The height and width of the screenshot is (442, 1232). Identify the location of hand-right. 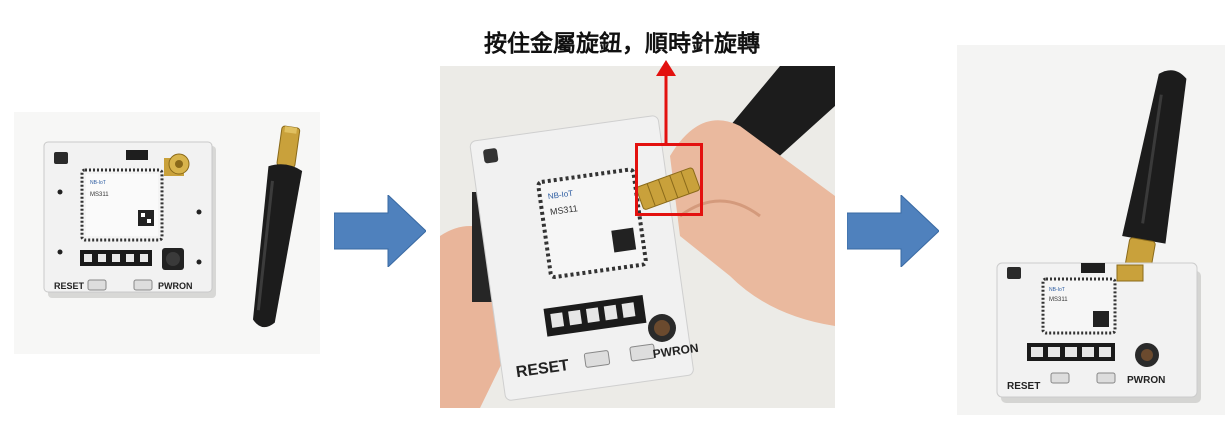
(752, 223).